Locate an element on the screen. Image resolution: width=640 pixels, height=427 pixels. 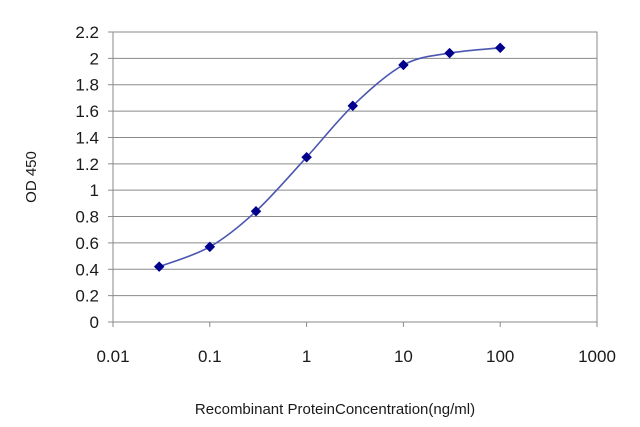
x-tick-label: 1000 is located at coordinates (597, 356).